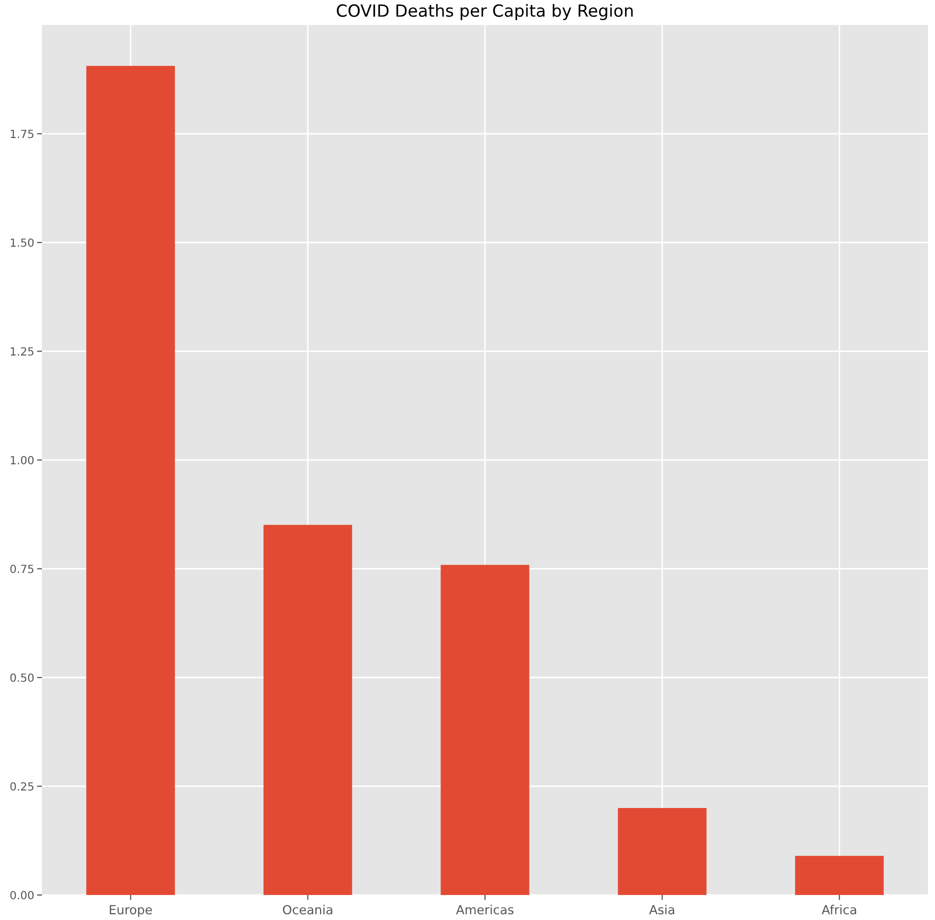  Describe the element at coordinates (484, 12) in the screenshot. I see `chart-title: COVID Deaths per Capita by Region` at that location.